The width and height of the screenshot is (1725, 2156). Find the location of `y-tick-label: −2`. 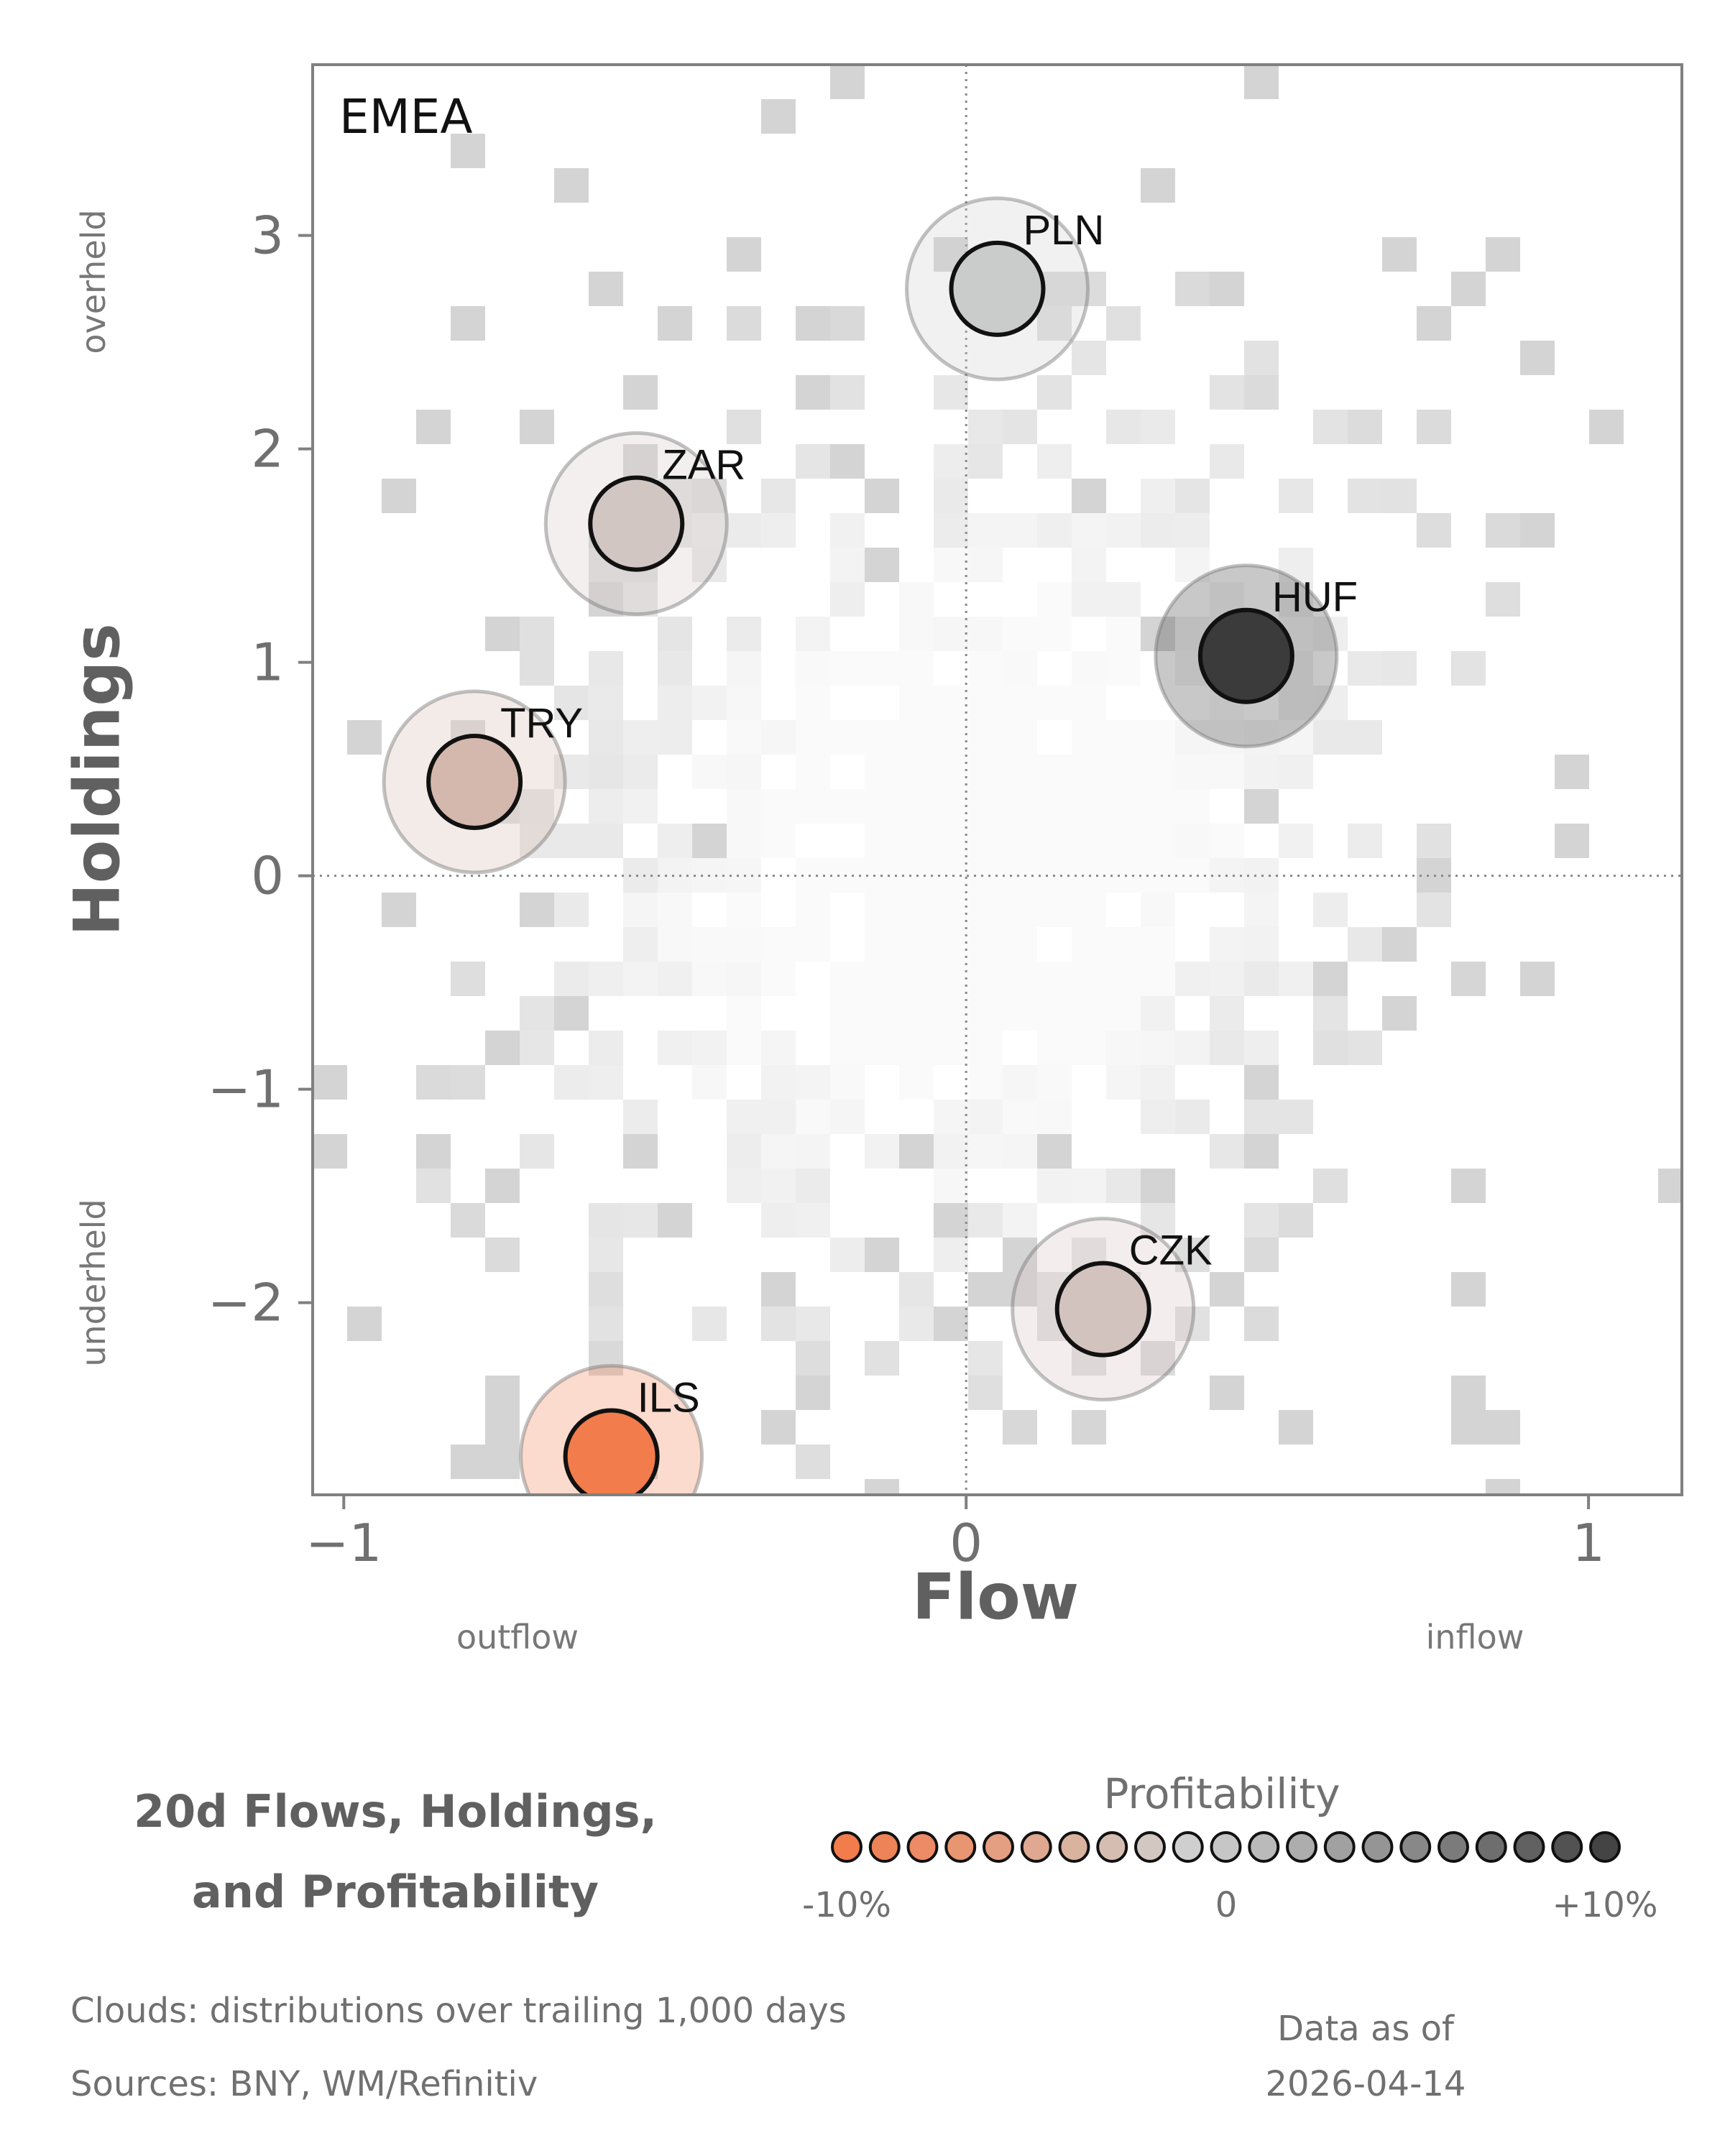

y-tick-label: −2 is located at coordinates (246, 1303).